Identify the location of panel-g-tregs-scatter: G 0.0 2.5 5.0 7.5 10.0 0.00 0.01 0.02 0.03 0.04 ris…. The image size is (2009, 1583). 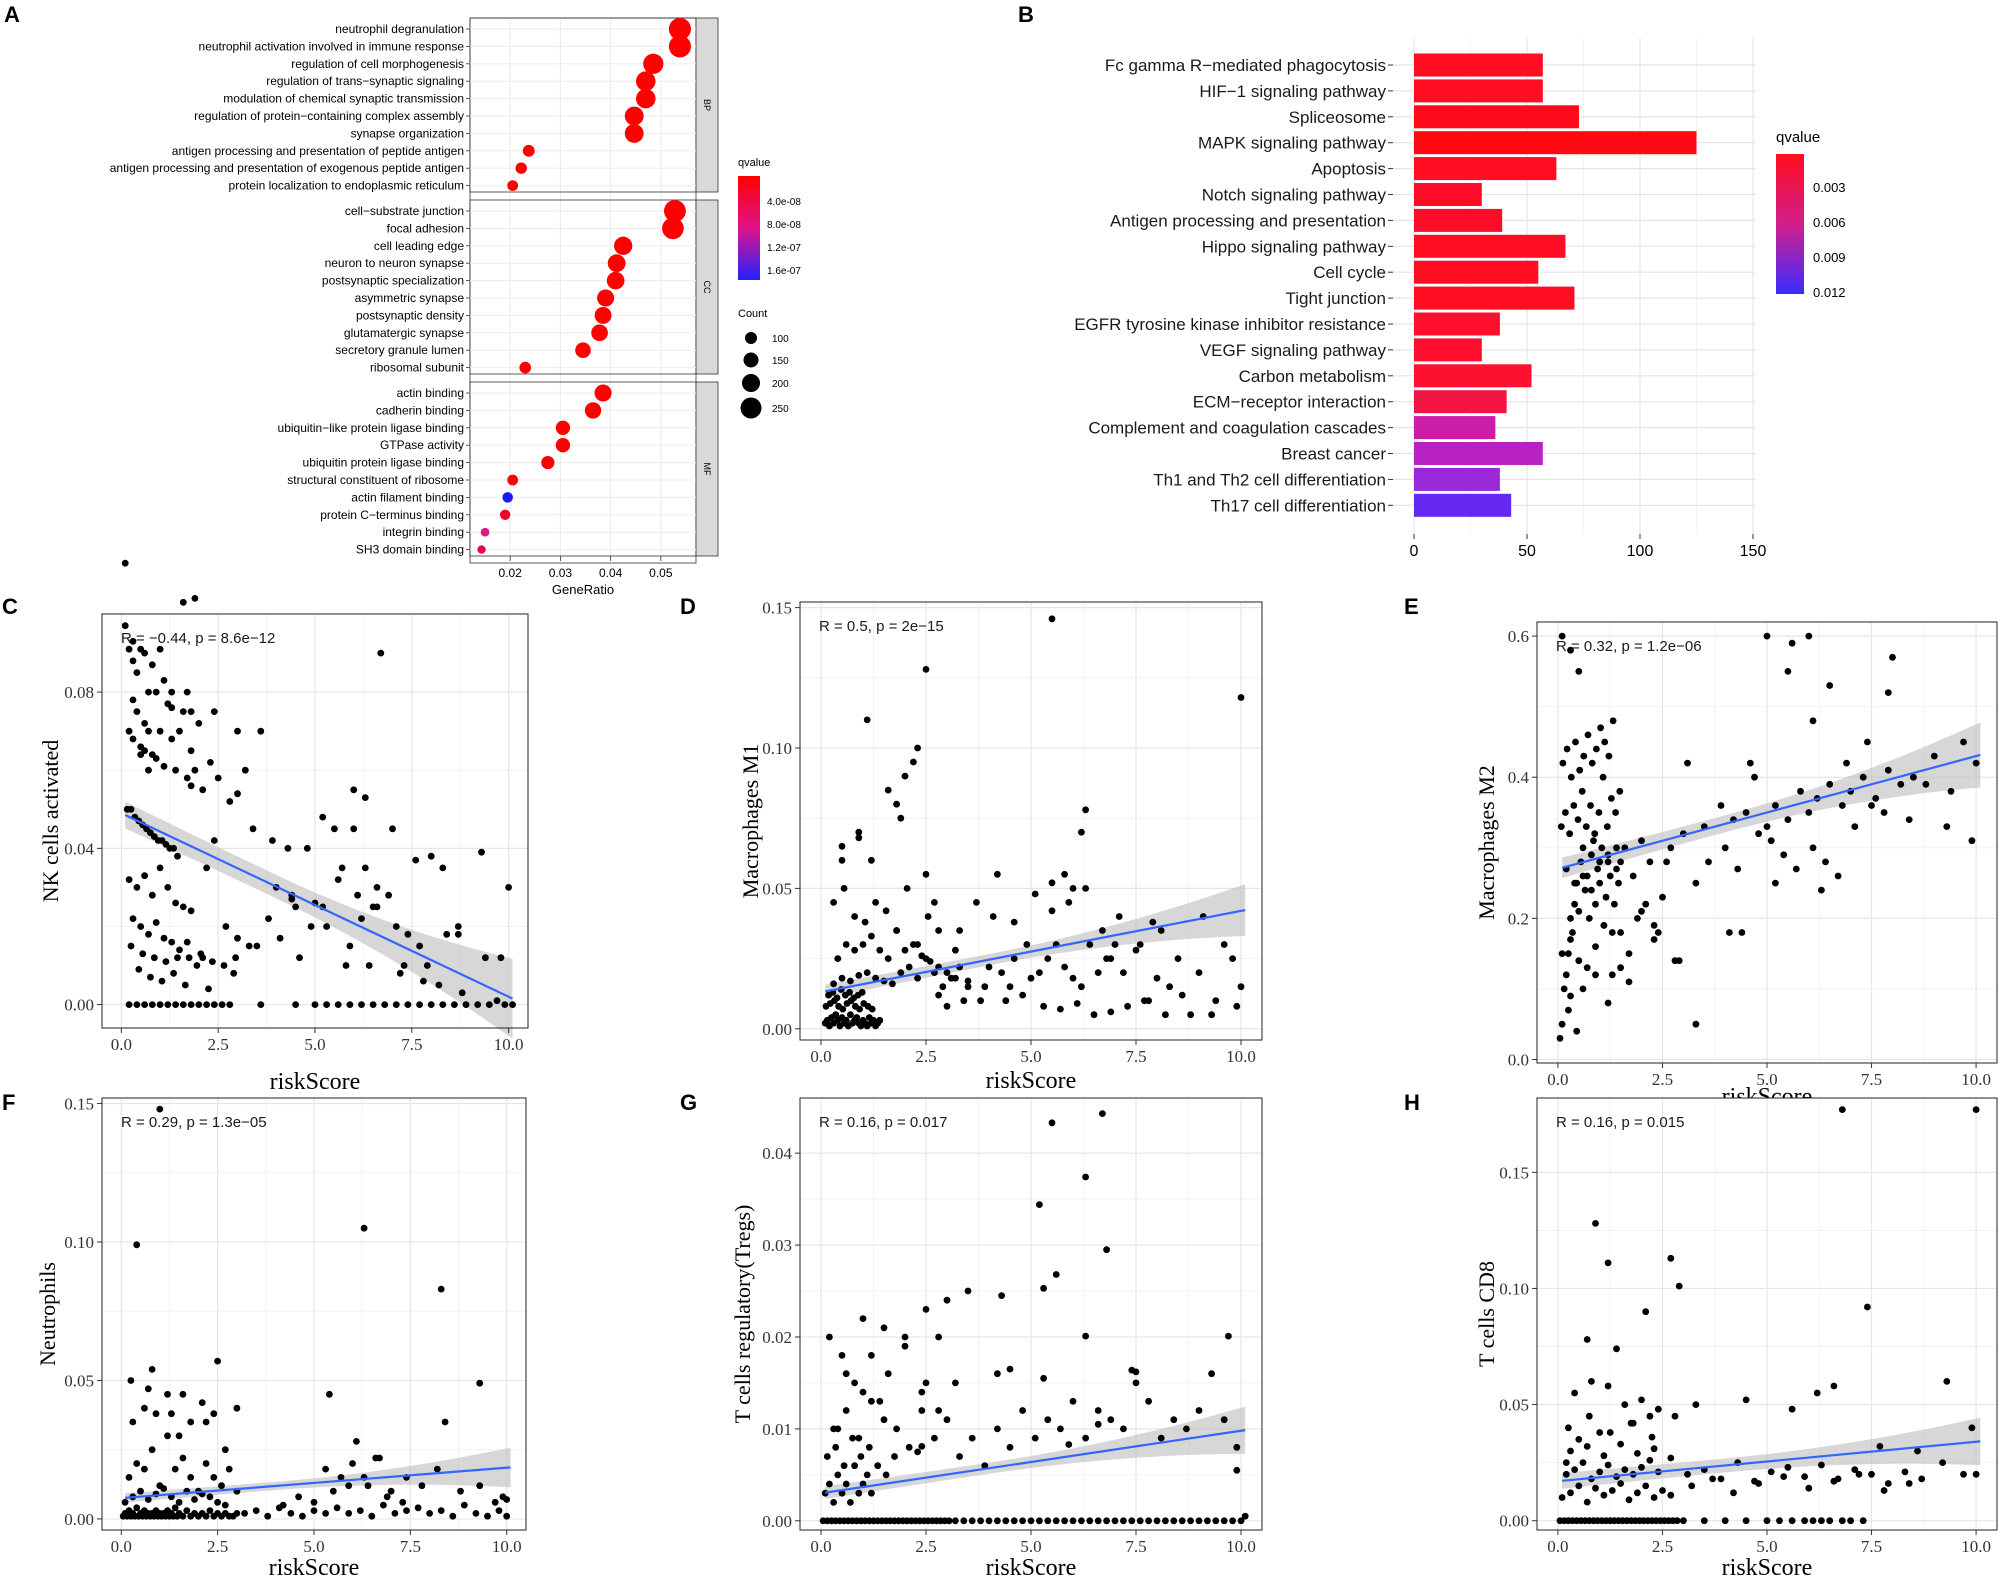
(971, 1335).